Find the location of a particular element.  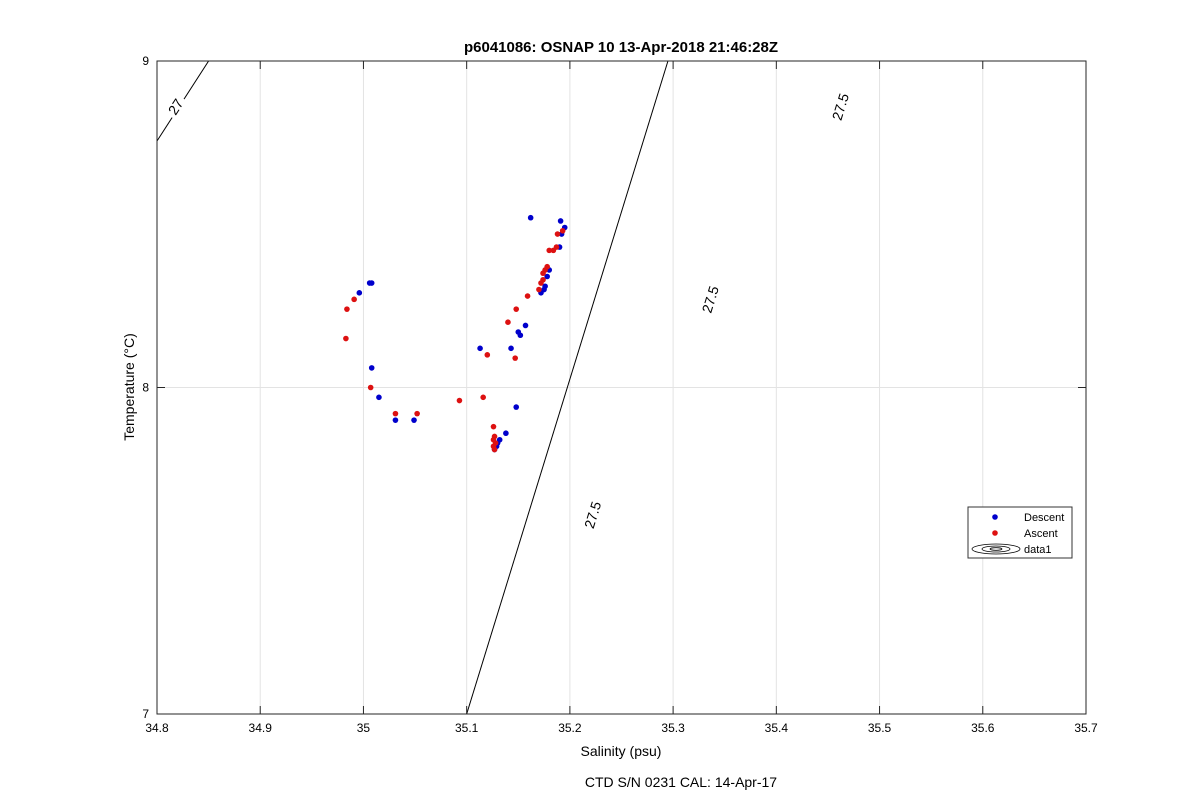

isopycnal-line is located at coordinates (567, 387).